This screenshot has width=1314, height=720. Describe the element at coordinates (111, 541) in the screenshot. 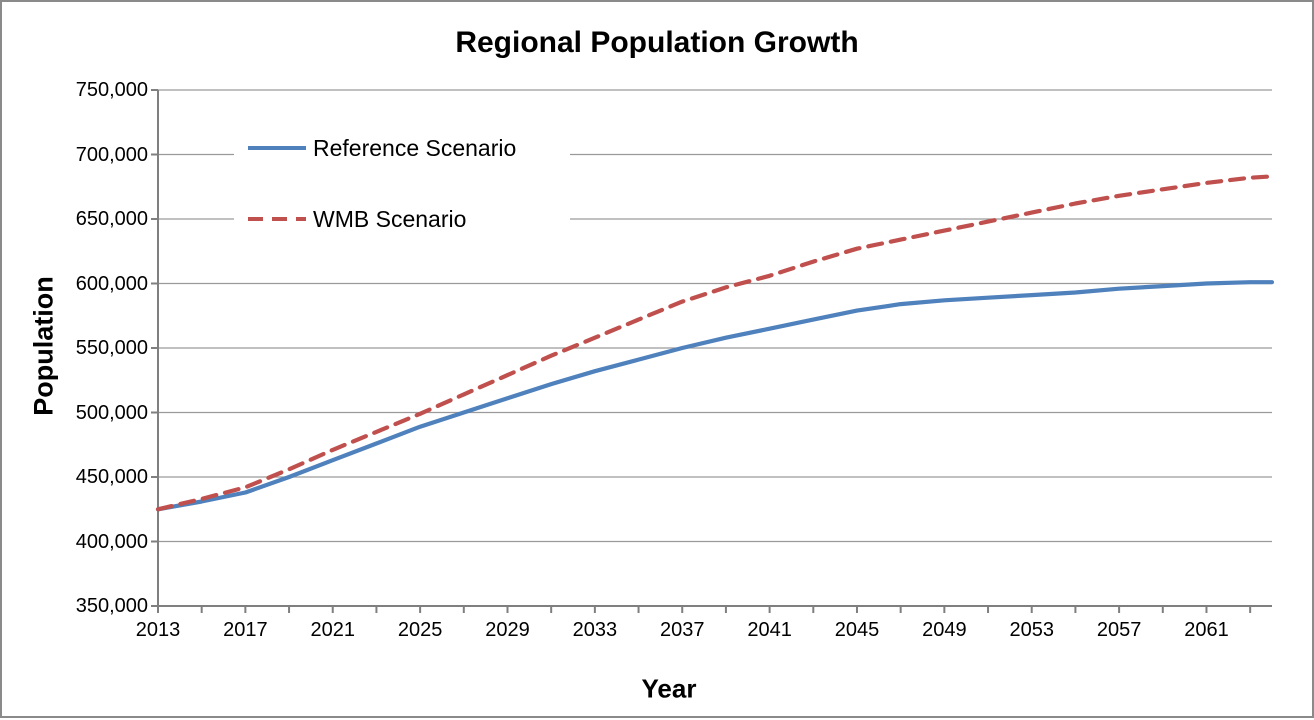

I see `y-tick-label: 400,000` at that location.